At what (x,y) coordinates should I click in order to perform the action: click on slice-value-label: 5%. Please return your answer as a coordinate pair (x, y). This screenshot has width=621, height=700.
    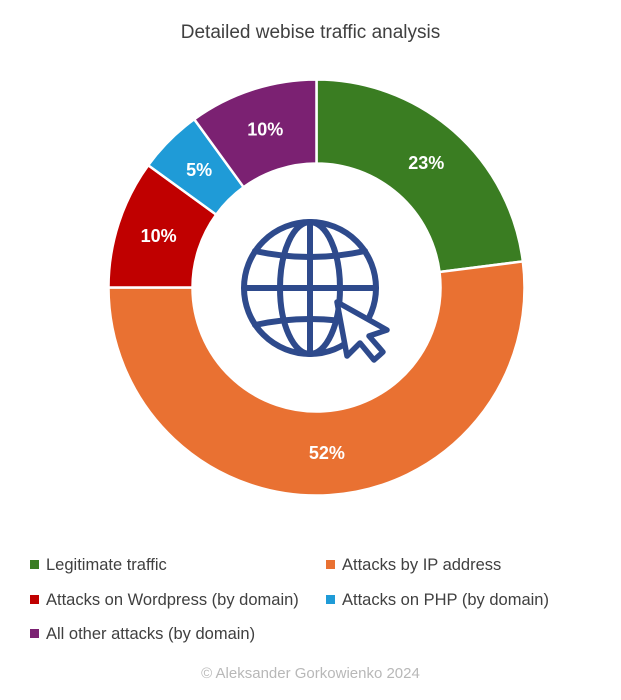
    Looking at the image, I should click on (199, 170).